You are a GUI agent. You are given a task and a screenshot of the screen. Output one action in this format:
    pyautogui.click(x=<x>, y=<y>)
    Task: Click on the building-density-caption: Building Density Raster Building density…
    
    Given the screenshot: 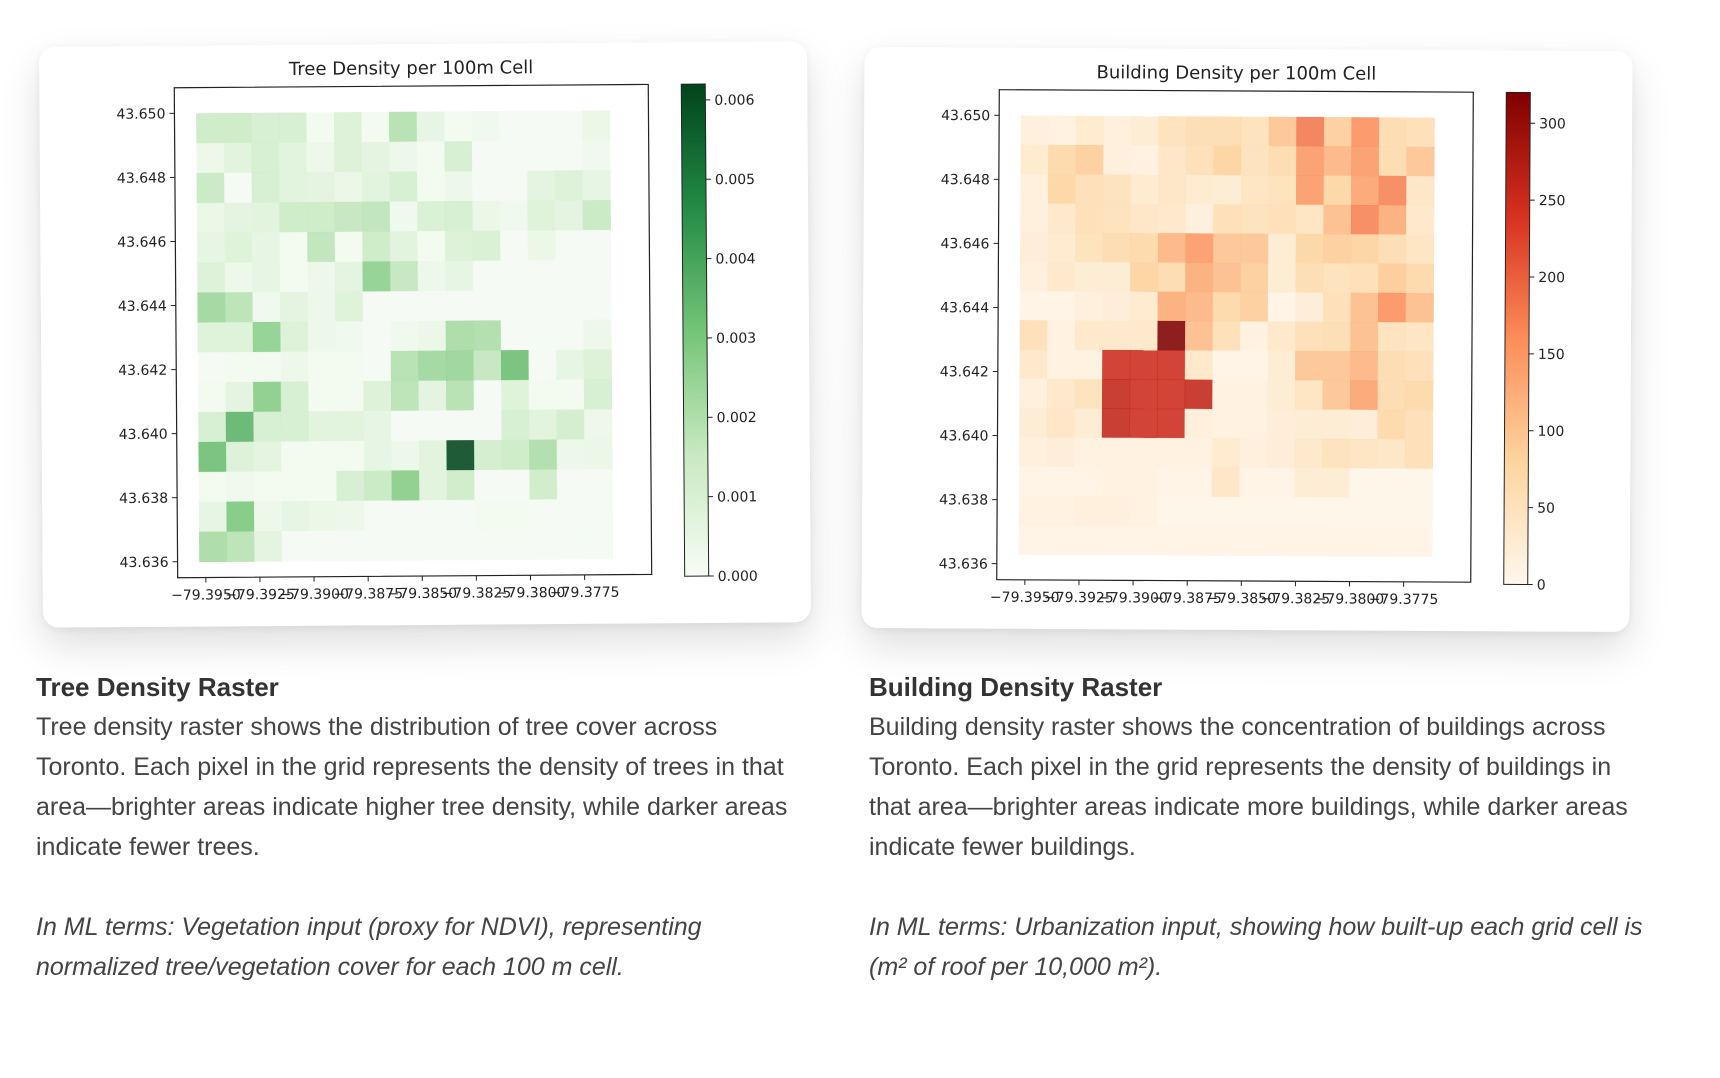 What is the action you would take?
    pyautogui.click(x=1259, y=827)
    